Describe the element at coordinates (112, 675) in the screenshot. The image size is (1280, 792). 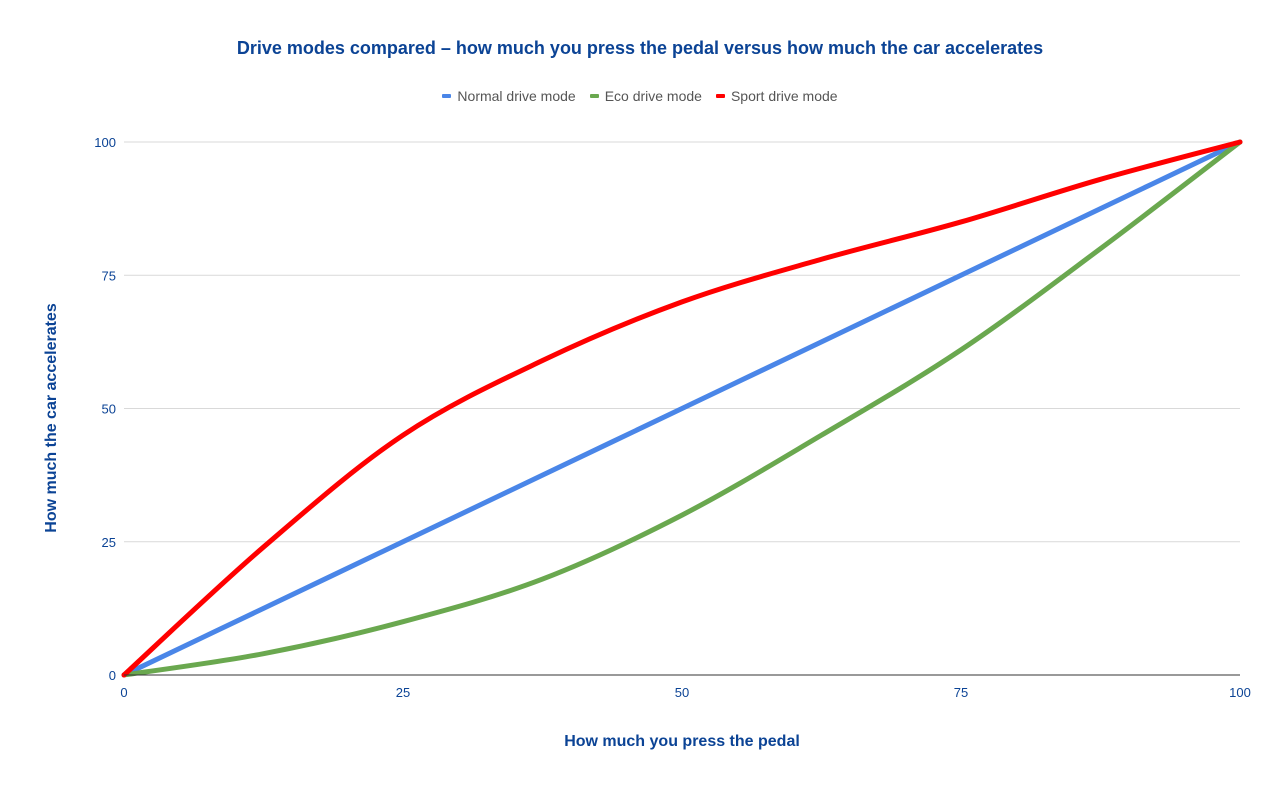
I see `y-tick-label: 0` at that location.